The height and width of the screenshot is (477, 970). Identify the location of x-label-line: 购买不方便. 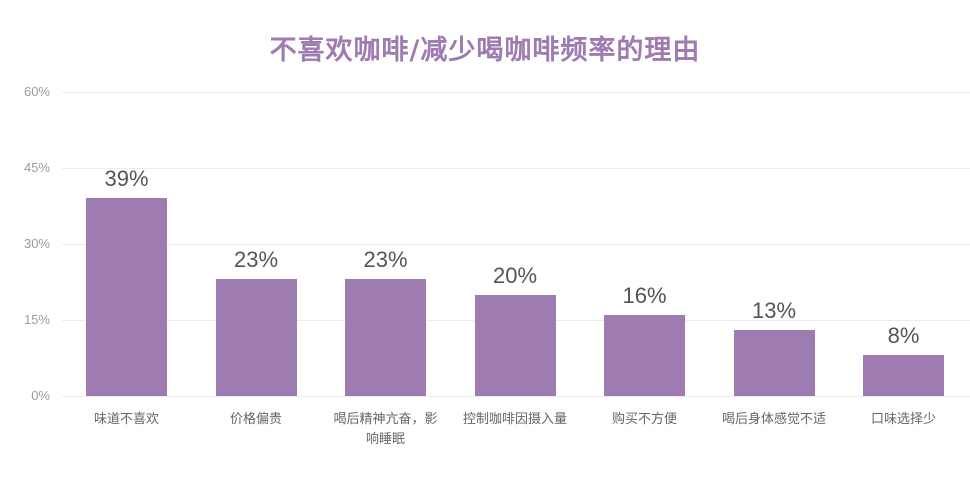
(644, 419).